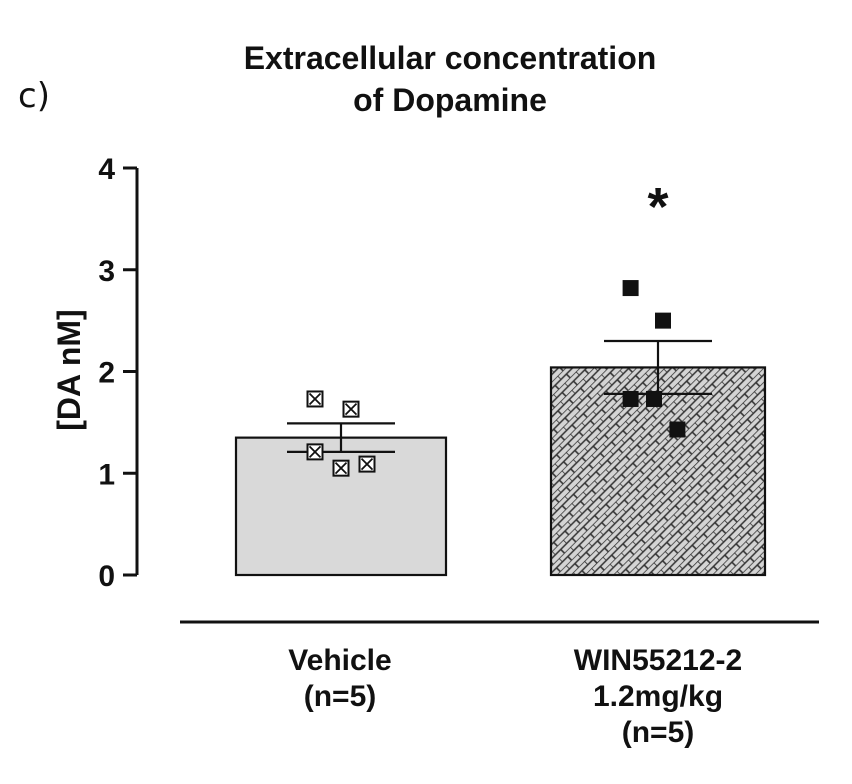  I want to click on category-label-win55212-line-3: (n=5), so click(658, 732).